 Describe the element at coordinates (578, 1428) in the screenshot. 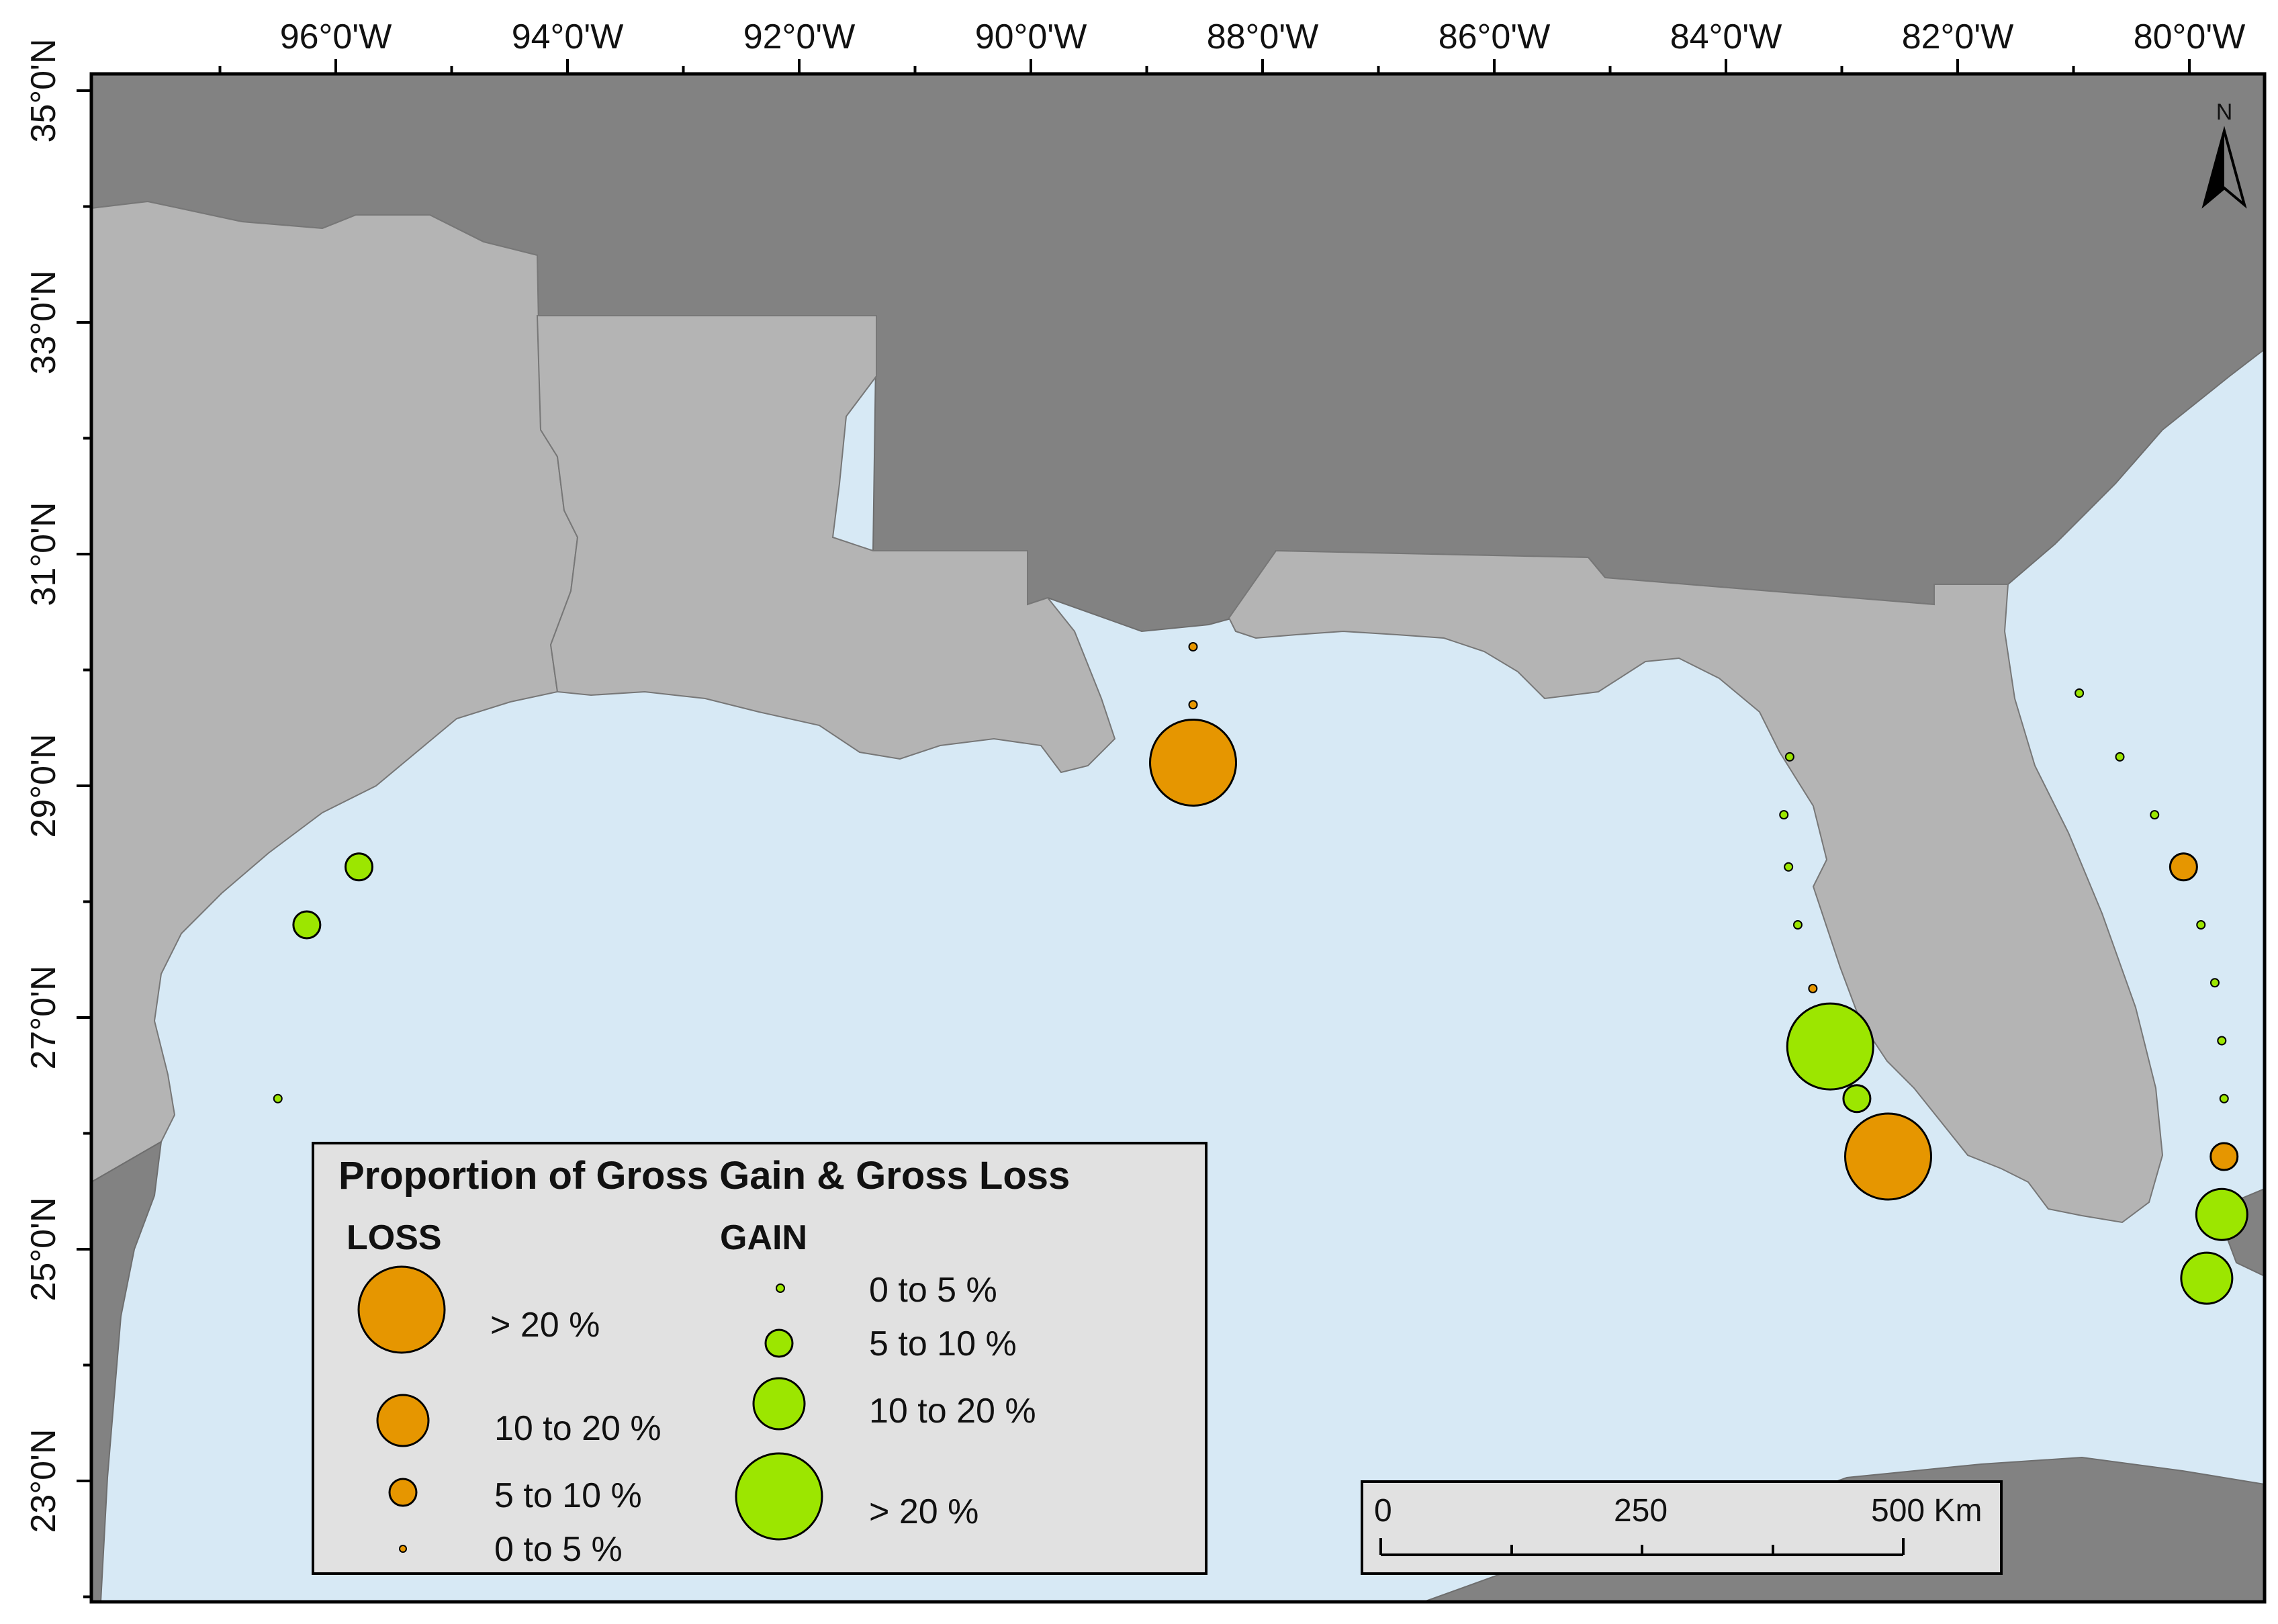

I see `legend-loss-label: 10 to 20 %` at that location.